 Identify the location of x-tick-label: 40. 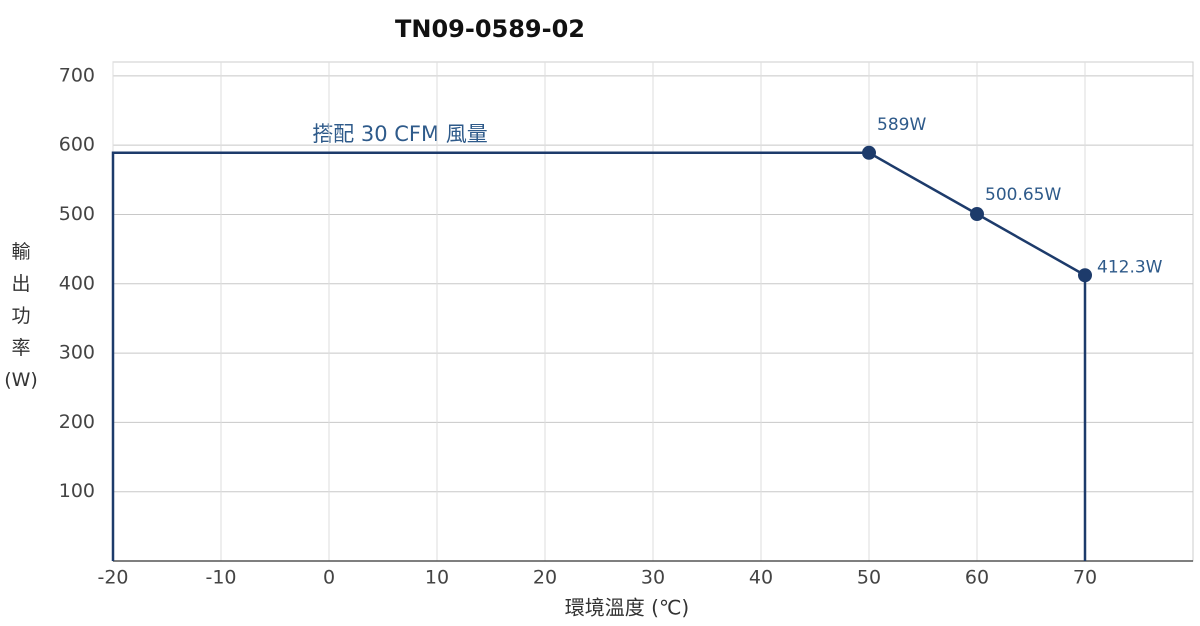
(761, 578).